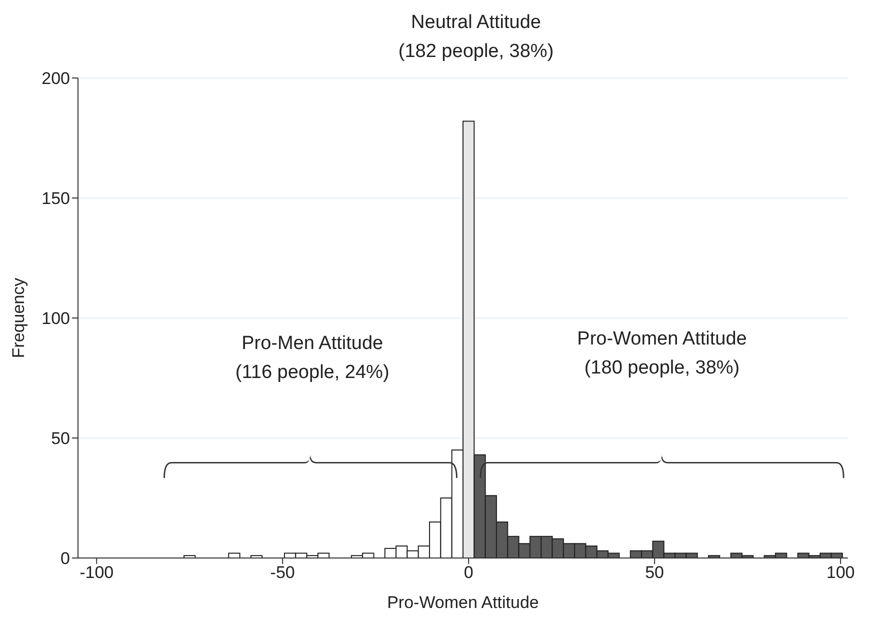 This screenshot has width=874, height=635. Describe the element at coordinates (840, 572) in the screenshot. I see `x-tick-label: 100` at that location.